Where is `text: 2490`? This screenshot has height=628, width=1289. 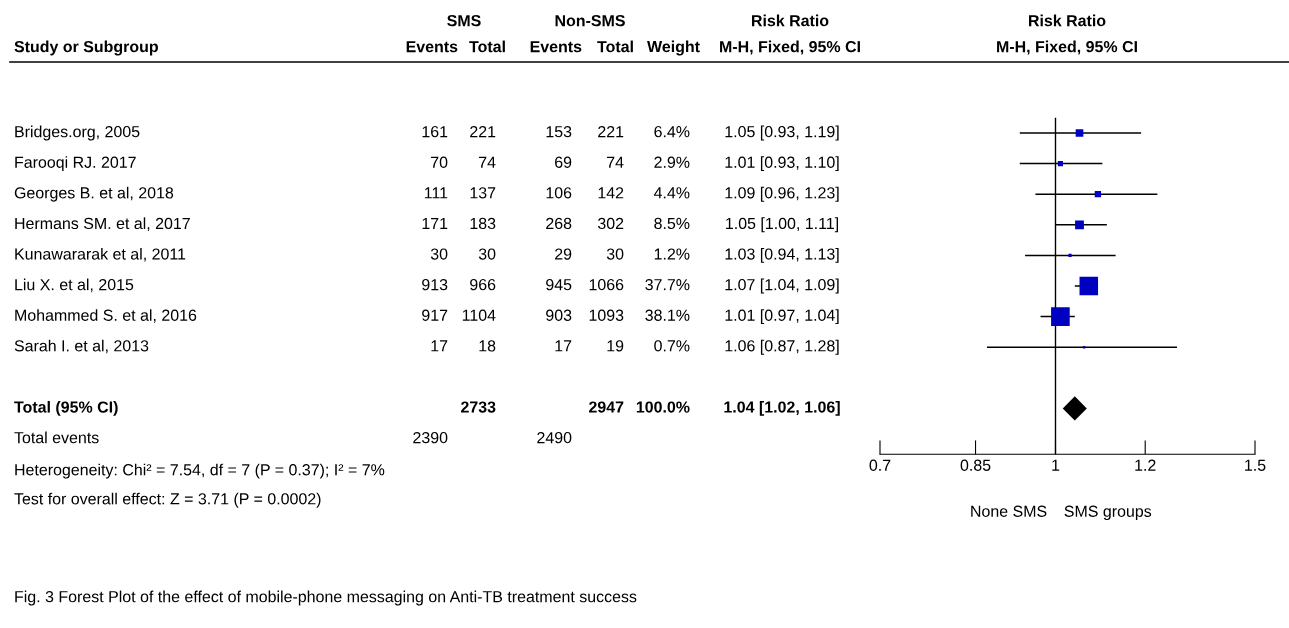 text: 2490 is located at coordinates (554, 437).